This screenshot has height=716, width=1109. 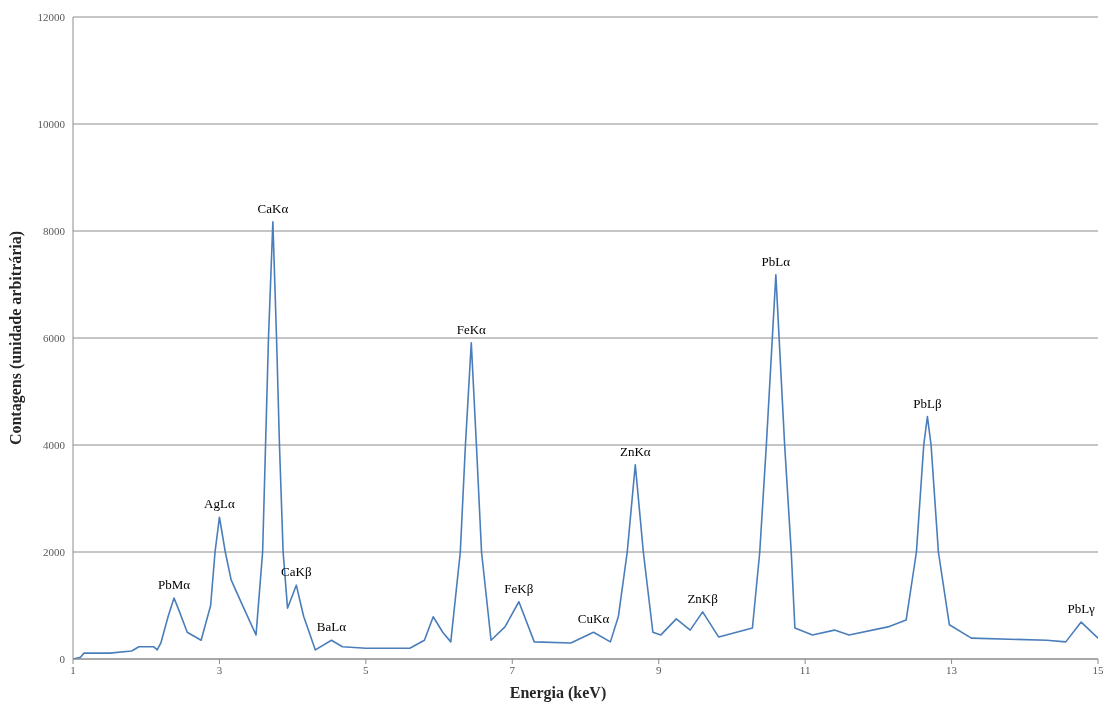 I want to click on annotation: PbLα, so click(x=776, y=261).